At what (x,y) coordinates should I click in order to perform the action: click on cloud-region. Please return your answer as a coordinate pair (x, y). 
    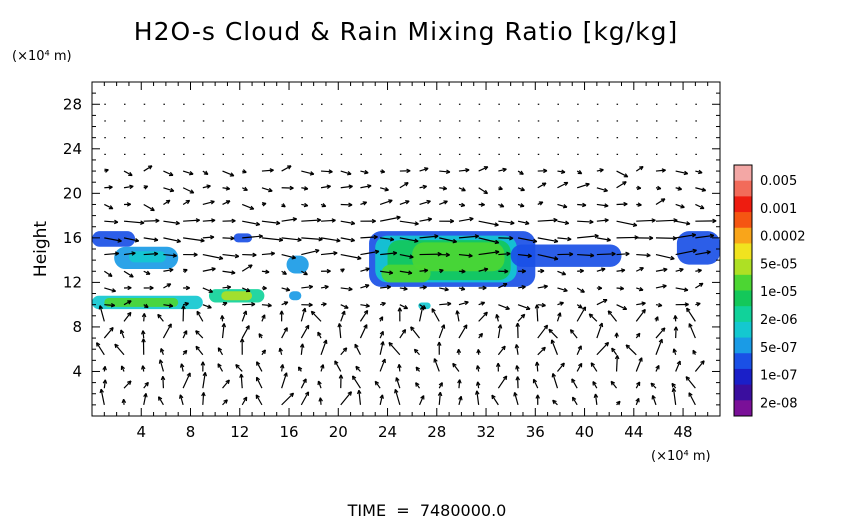
    Looking at the image, I should click on (458, 257).